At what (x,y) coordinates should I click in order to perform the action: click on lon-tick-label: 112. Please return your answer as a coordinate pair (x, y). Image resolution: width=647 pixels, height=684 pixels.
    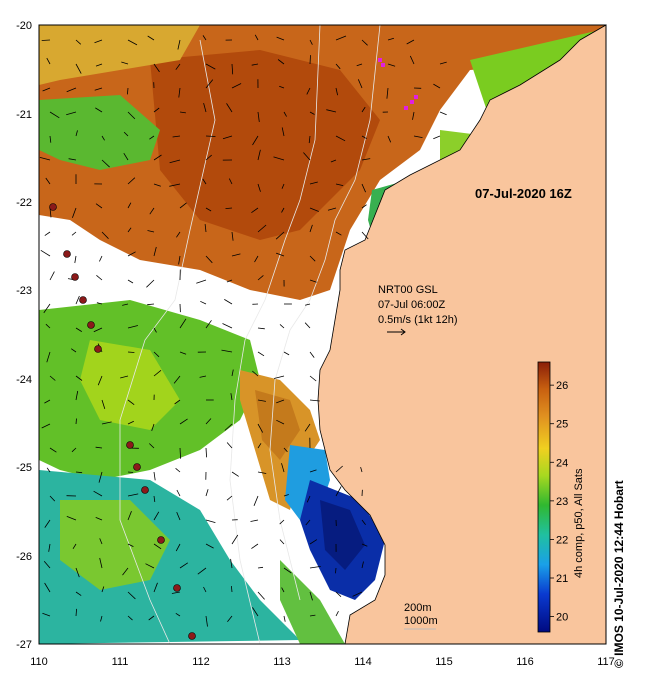
    Looking at the image, I should click on (201, 662).